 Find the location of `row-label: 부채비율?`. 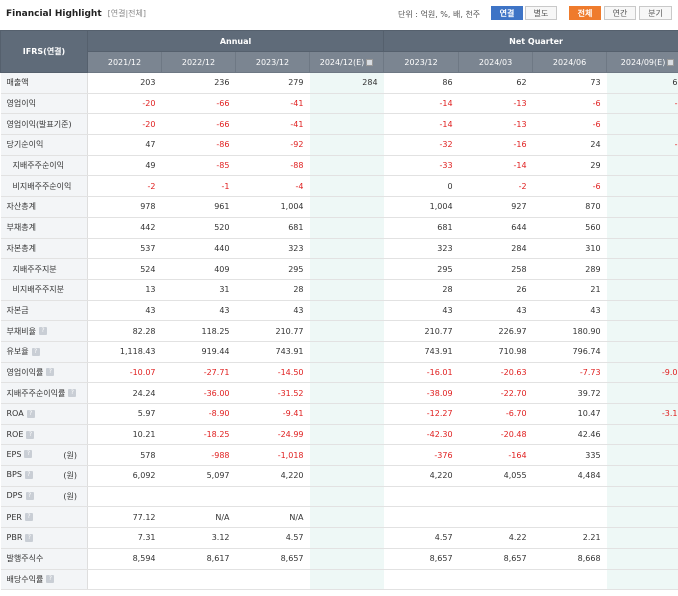

row-label: 부채비율? is located at coordinates (44, 331).